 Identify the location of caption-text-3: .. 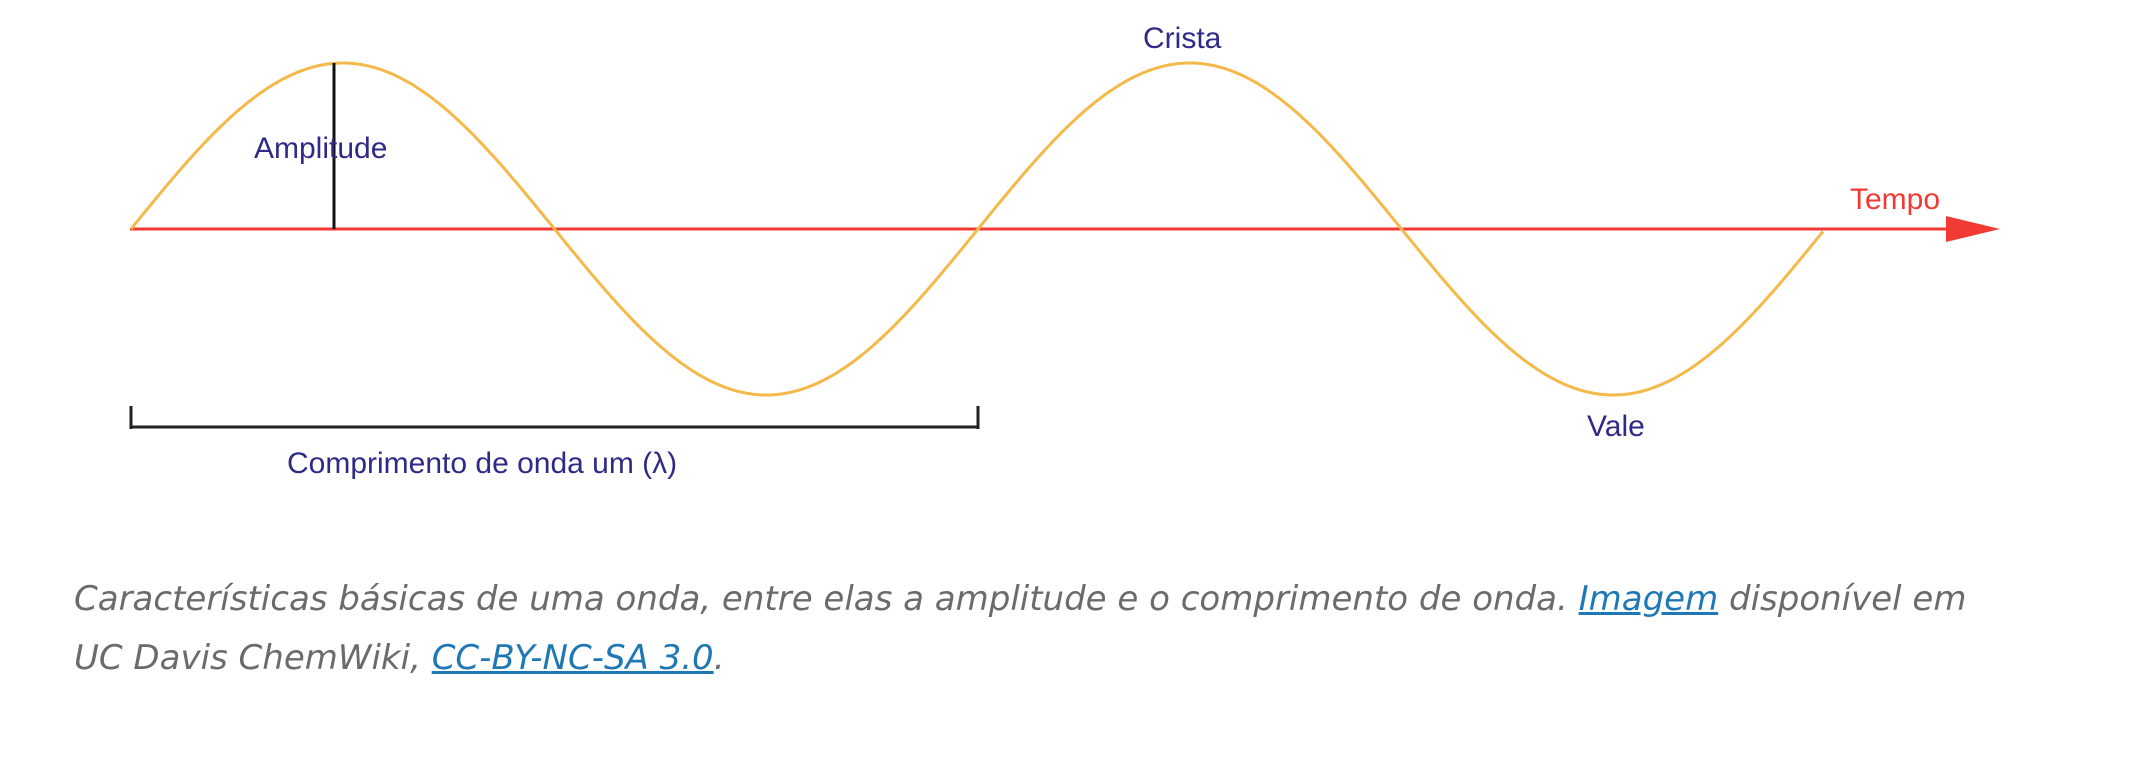
(719, 658).